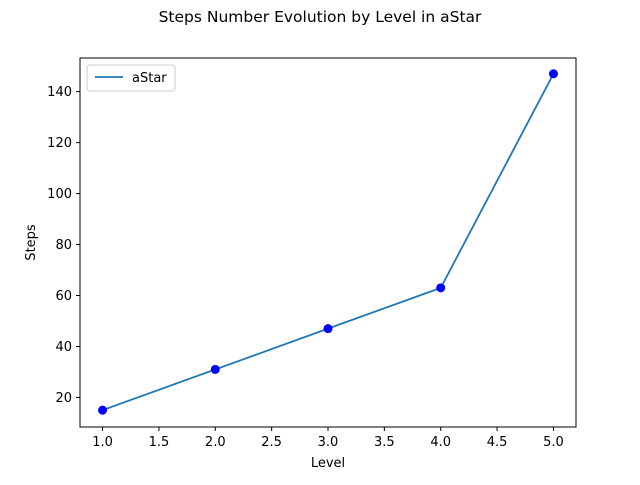 This screenshot has width=640, height=485. What do you see at coordinates (328, 463) in the screenshot?
I see `x-axis-label: Level` at bounding box center [328, 463].